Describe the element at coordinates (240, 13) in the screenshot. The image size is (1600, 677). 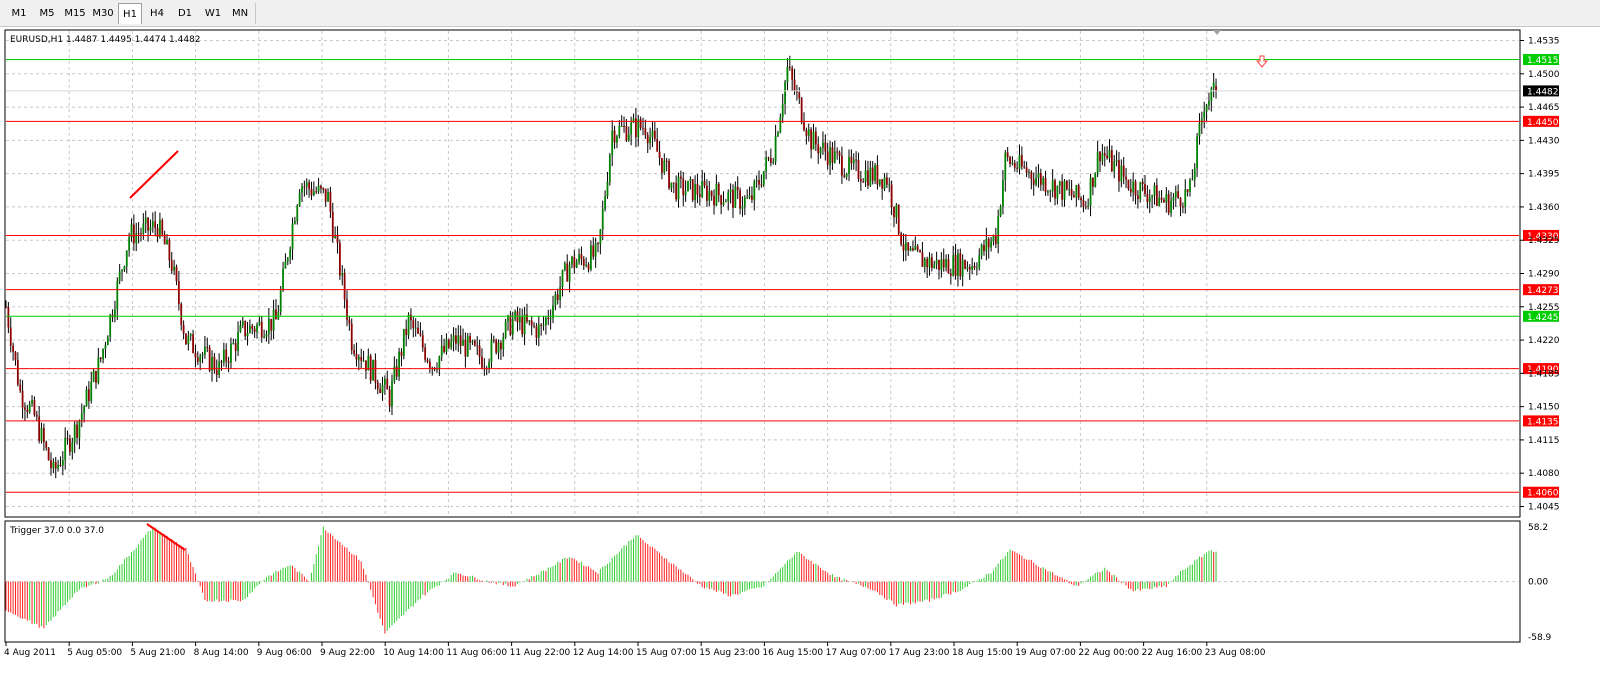
I see `timeframe-tab-mn: MN` at that location.